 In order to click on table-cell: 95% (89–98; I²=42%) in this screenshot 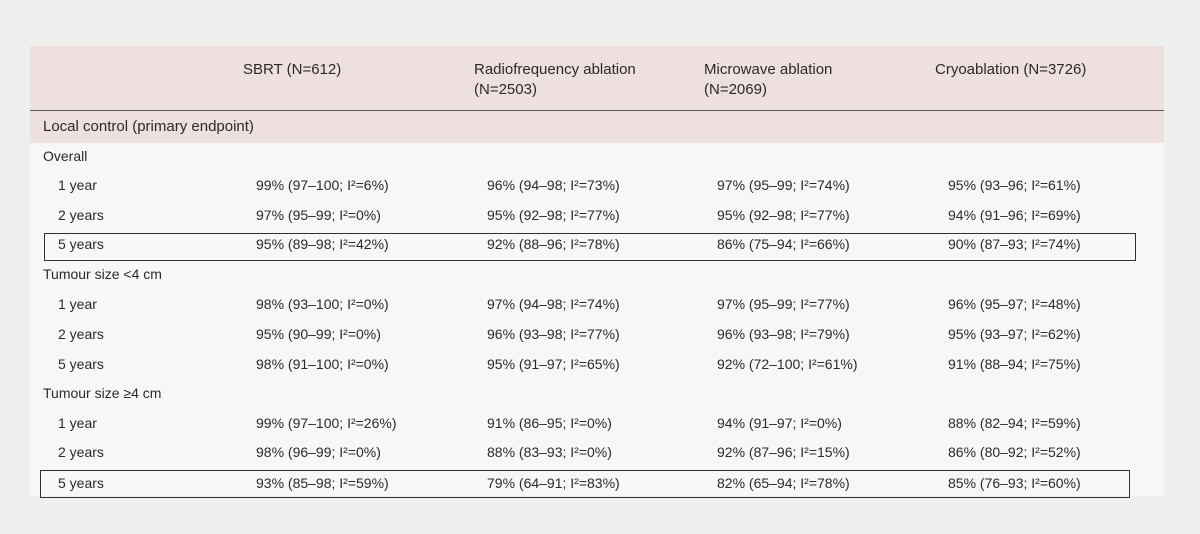, I will do `click(322, 244)`.